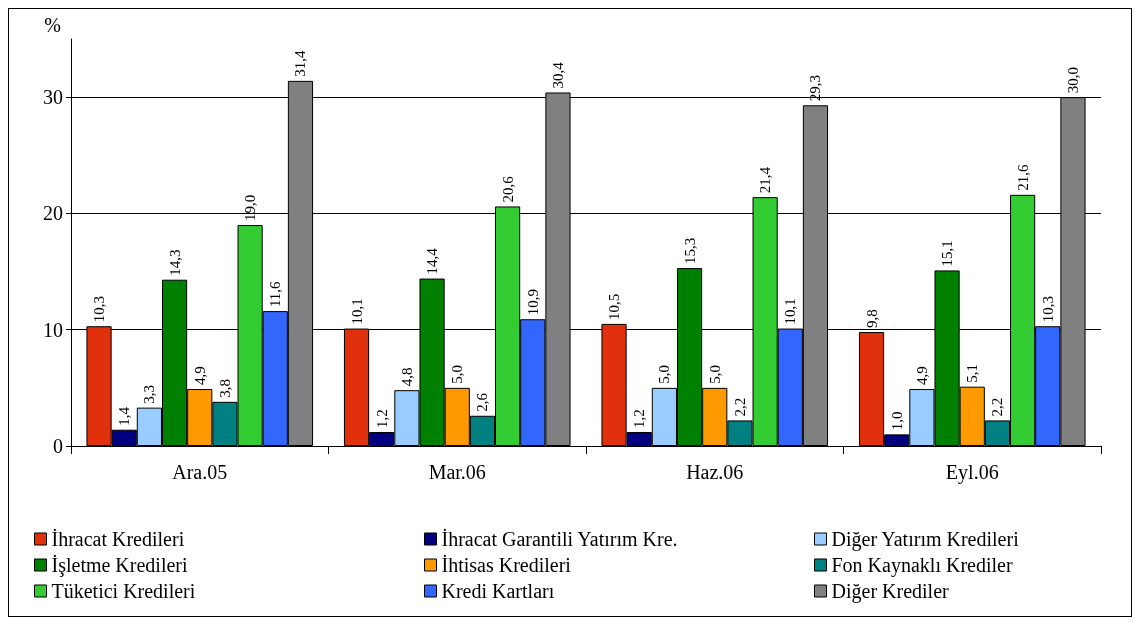 Image resolution: width=1142 pixels, height=627 pixels. I want to click on data-label: 3,8, so click(224, 388).